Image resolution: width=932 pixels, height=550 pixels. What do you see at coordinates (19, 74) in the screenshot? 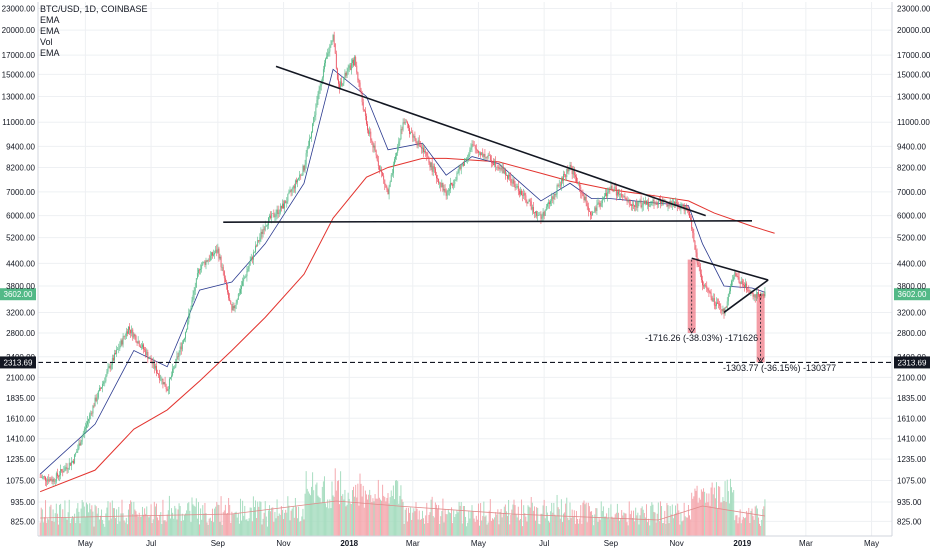
I see `y-tick-label-left: 15000.00` at bounding box center [19, 74].